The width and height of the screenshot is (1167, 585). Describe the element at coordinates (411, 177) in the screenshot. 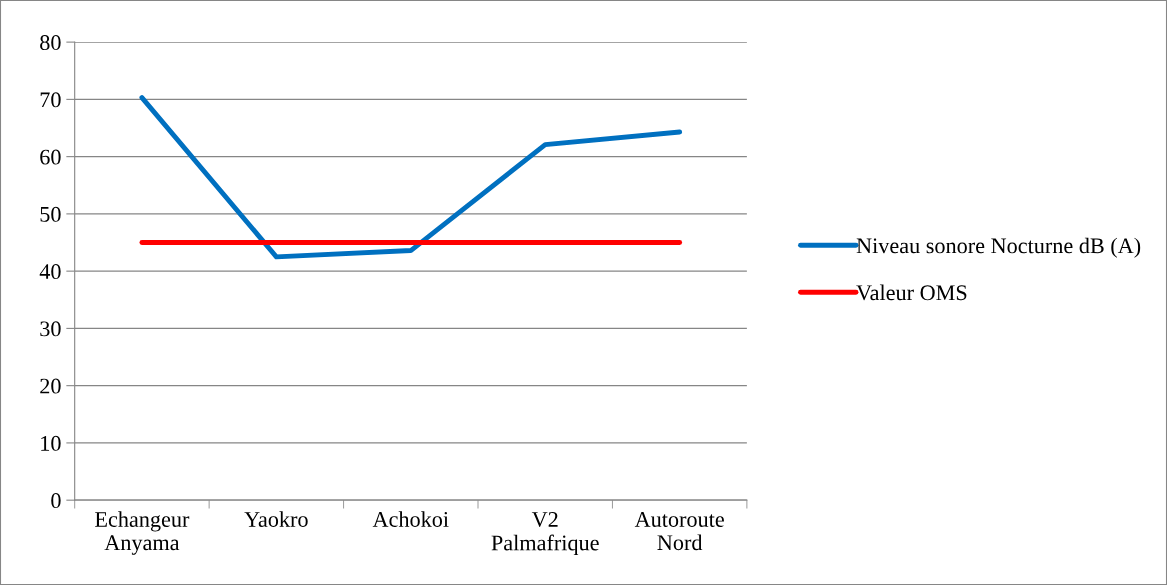

I see `line-series` at that location.